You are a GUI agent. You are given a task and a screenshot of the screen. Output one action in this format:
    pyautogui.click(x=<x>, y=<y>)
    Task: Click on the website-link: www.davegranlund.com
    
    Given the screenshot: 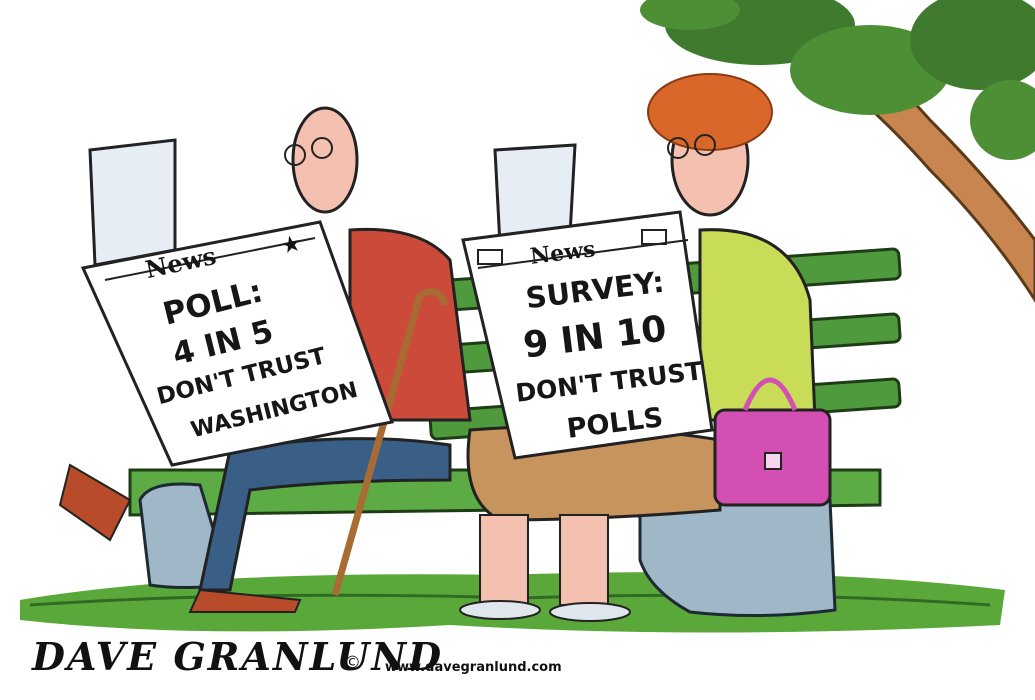 What is the action you would take?
    pyautogui.click(x=473, y=667)
    